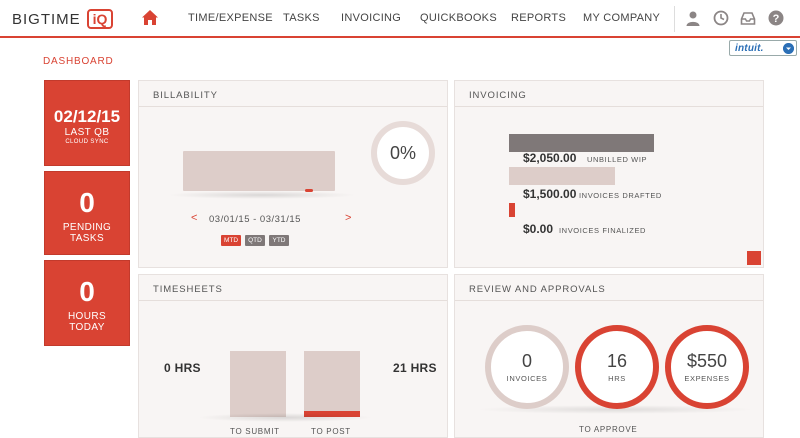 Image resolution: width=800 pixels, height=438 pixels. I want to click on to-submit-bar, so click(258, 384).